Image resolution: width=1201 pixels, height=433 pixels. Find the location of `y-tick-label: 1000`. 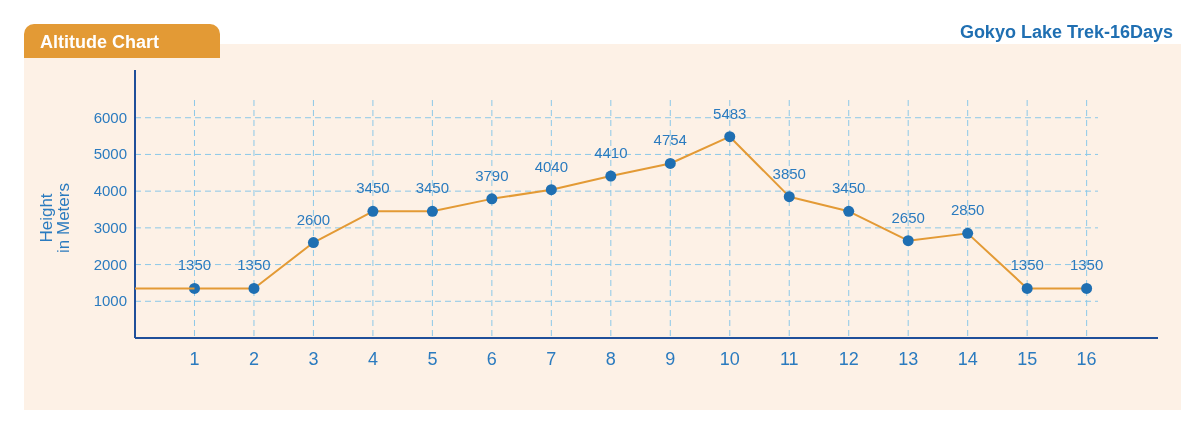

y-tick-label: 1000 is located at coordinates (110, 301).